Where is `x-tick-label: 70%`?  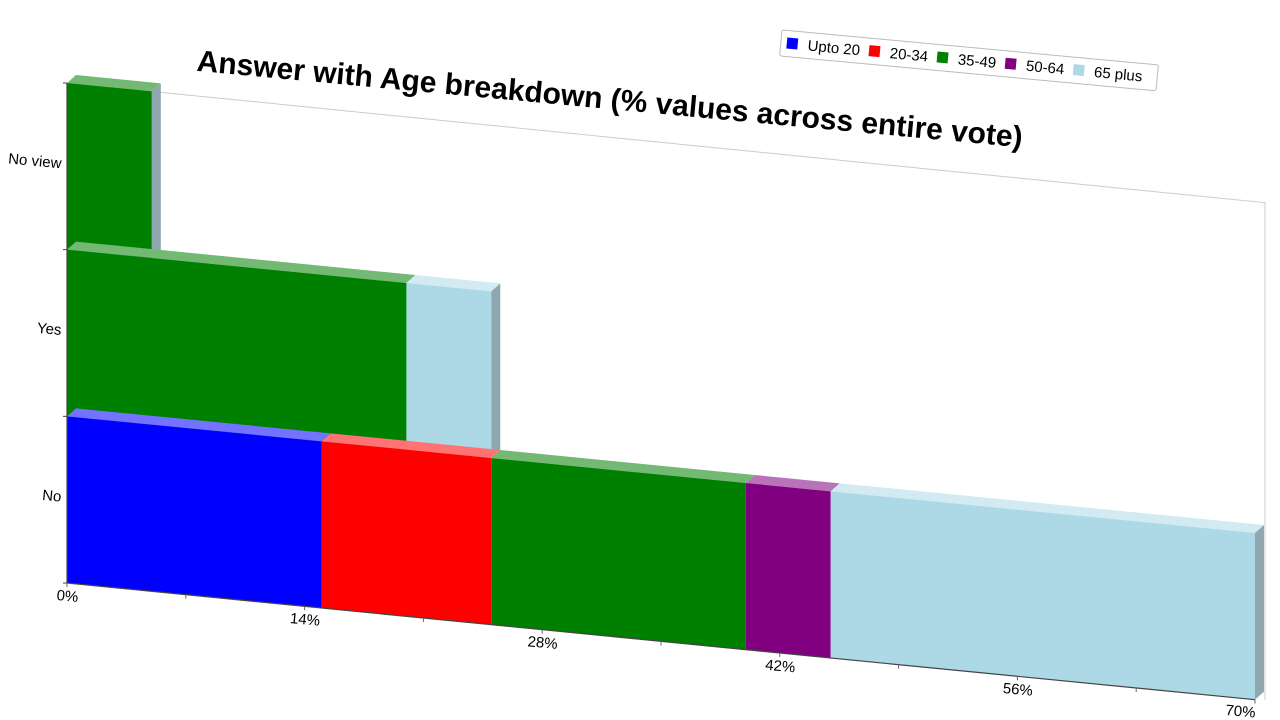
x-tick-label: 70% is located at coordinates (1240, 711).